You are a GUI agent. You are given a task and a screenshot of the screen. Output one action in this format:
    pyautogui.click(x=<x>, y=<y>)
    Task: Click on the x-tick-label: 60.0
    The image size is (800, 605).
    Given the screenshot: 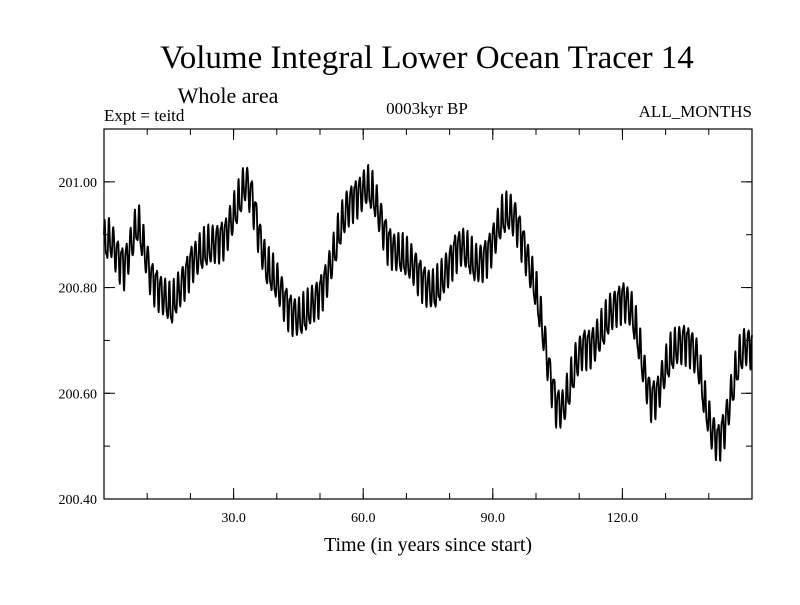 What is the action you would take?
    pyautogui.click(x=363, y=518)
    